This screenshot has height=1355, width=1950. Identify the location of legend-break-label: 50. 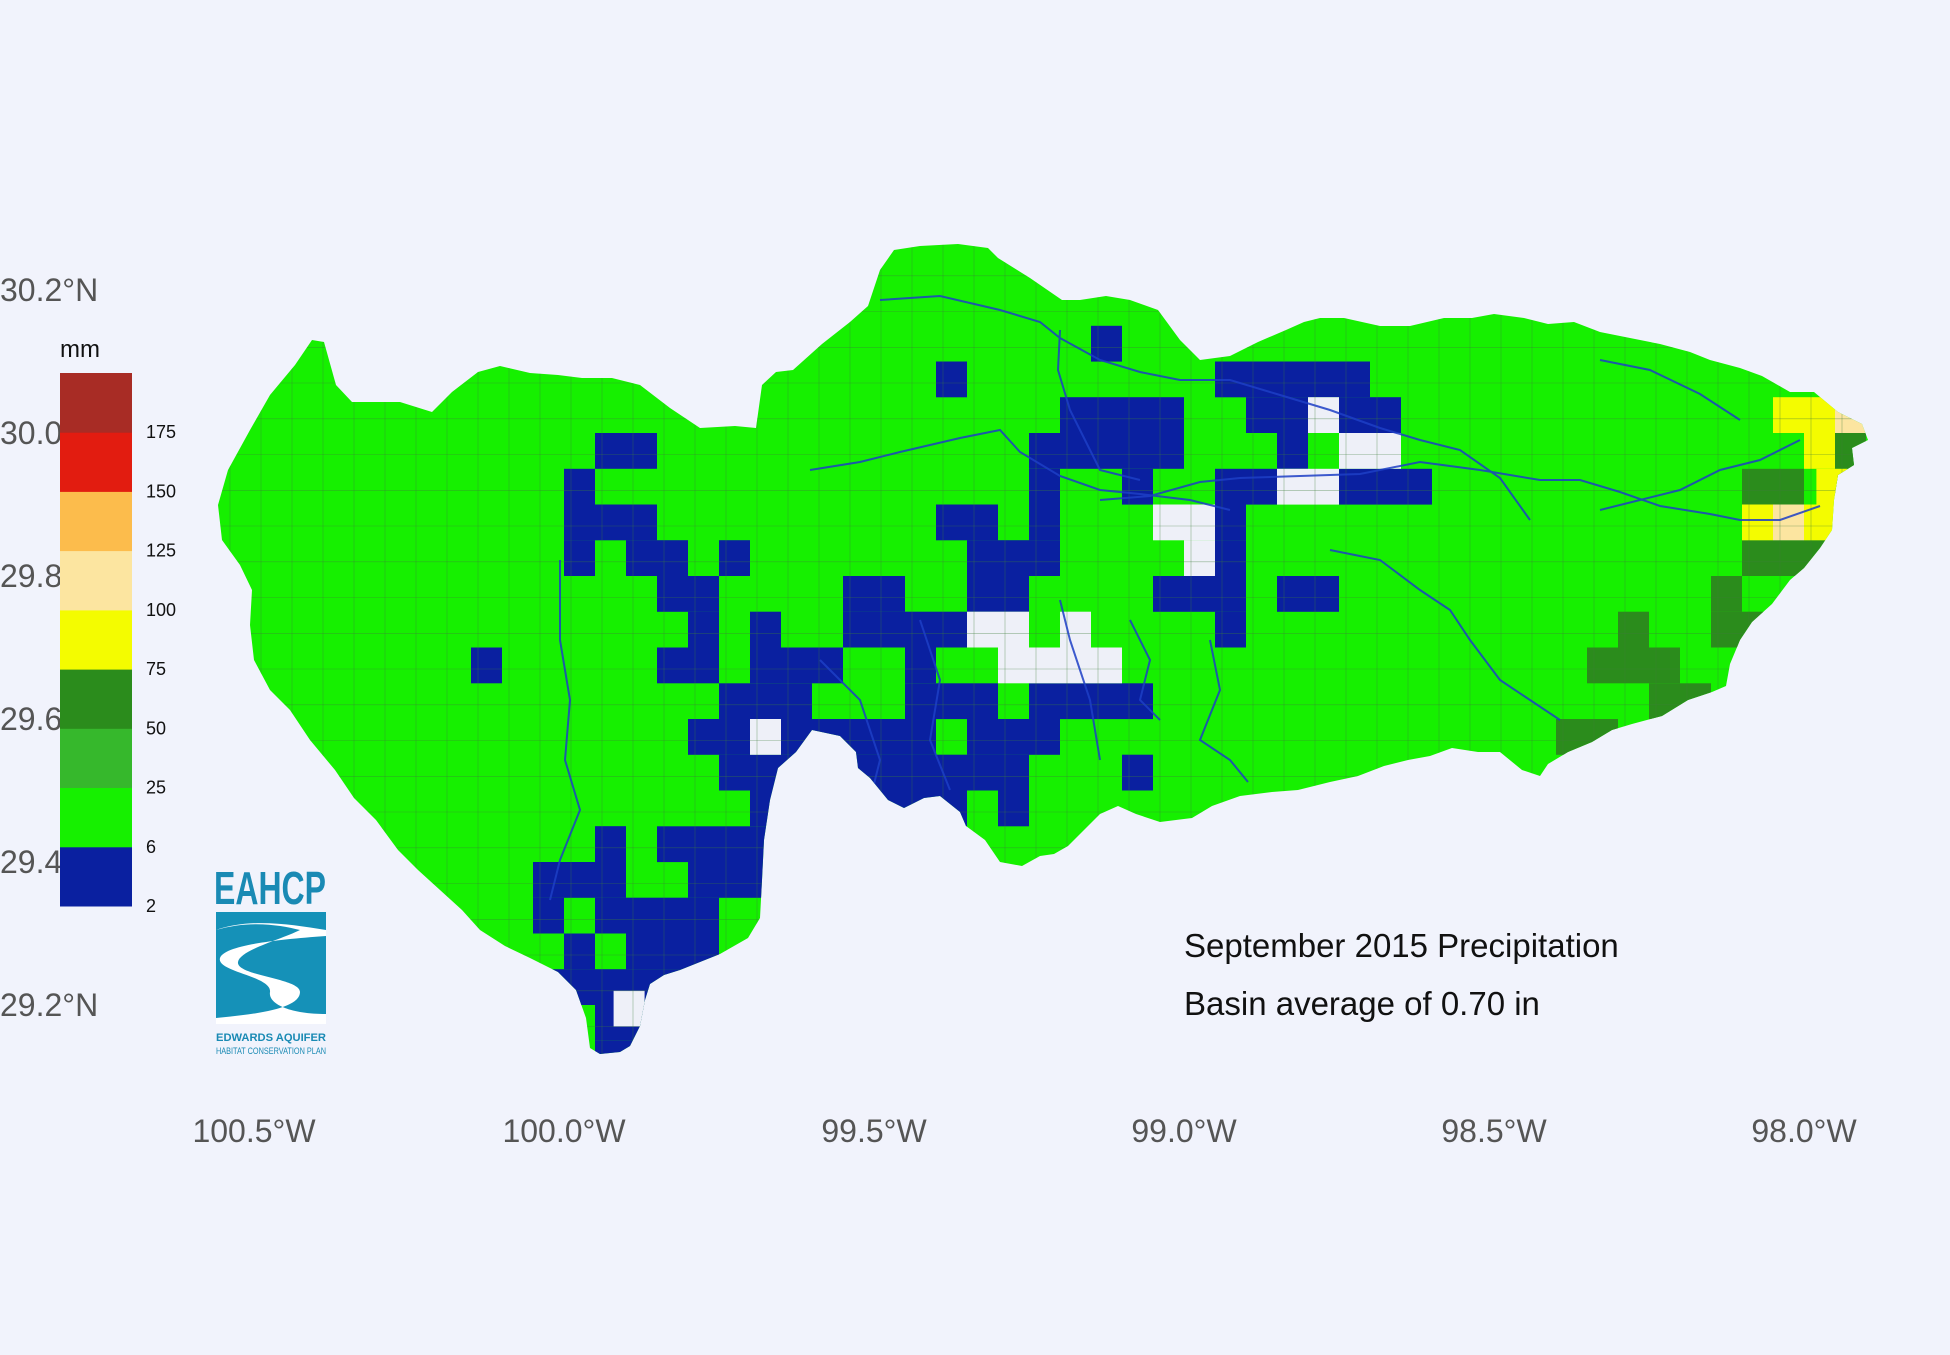
(156, 728).